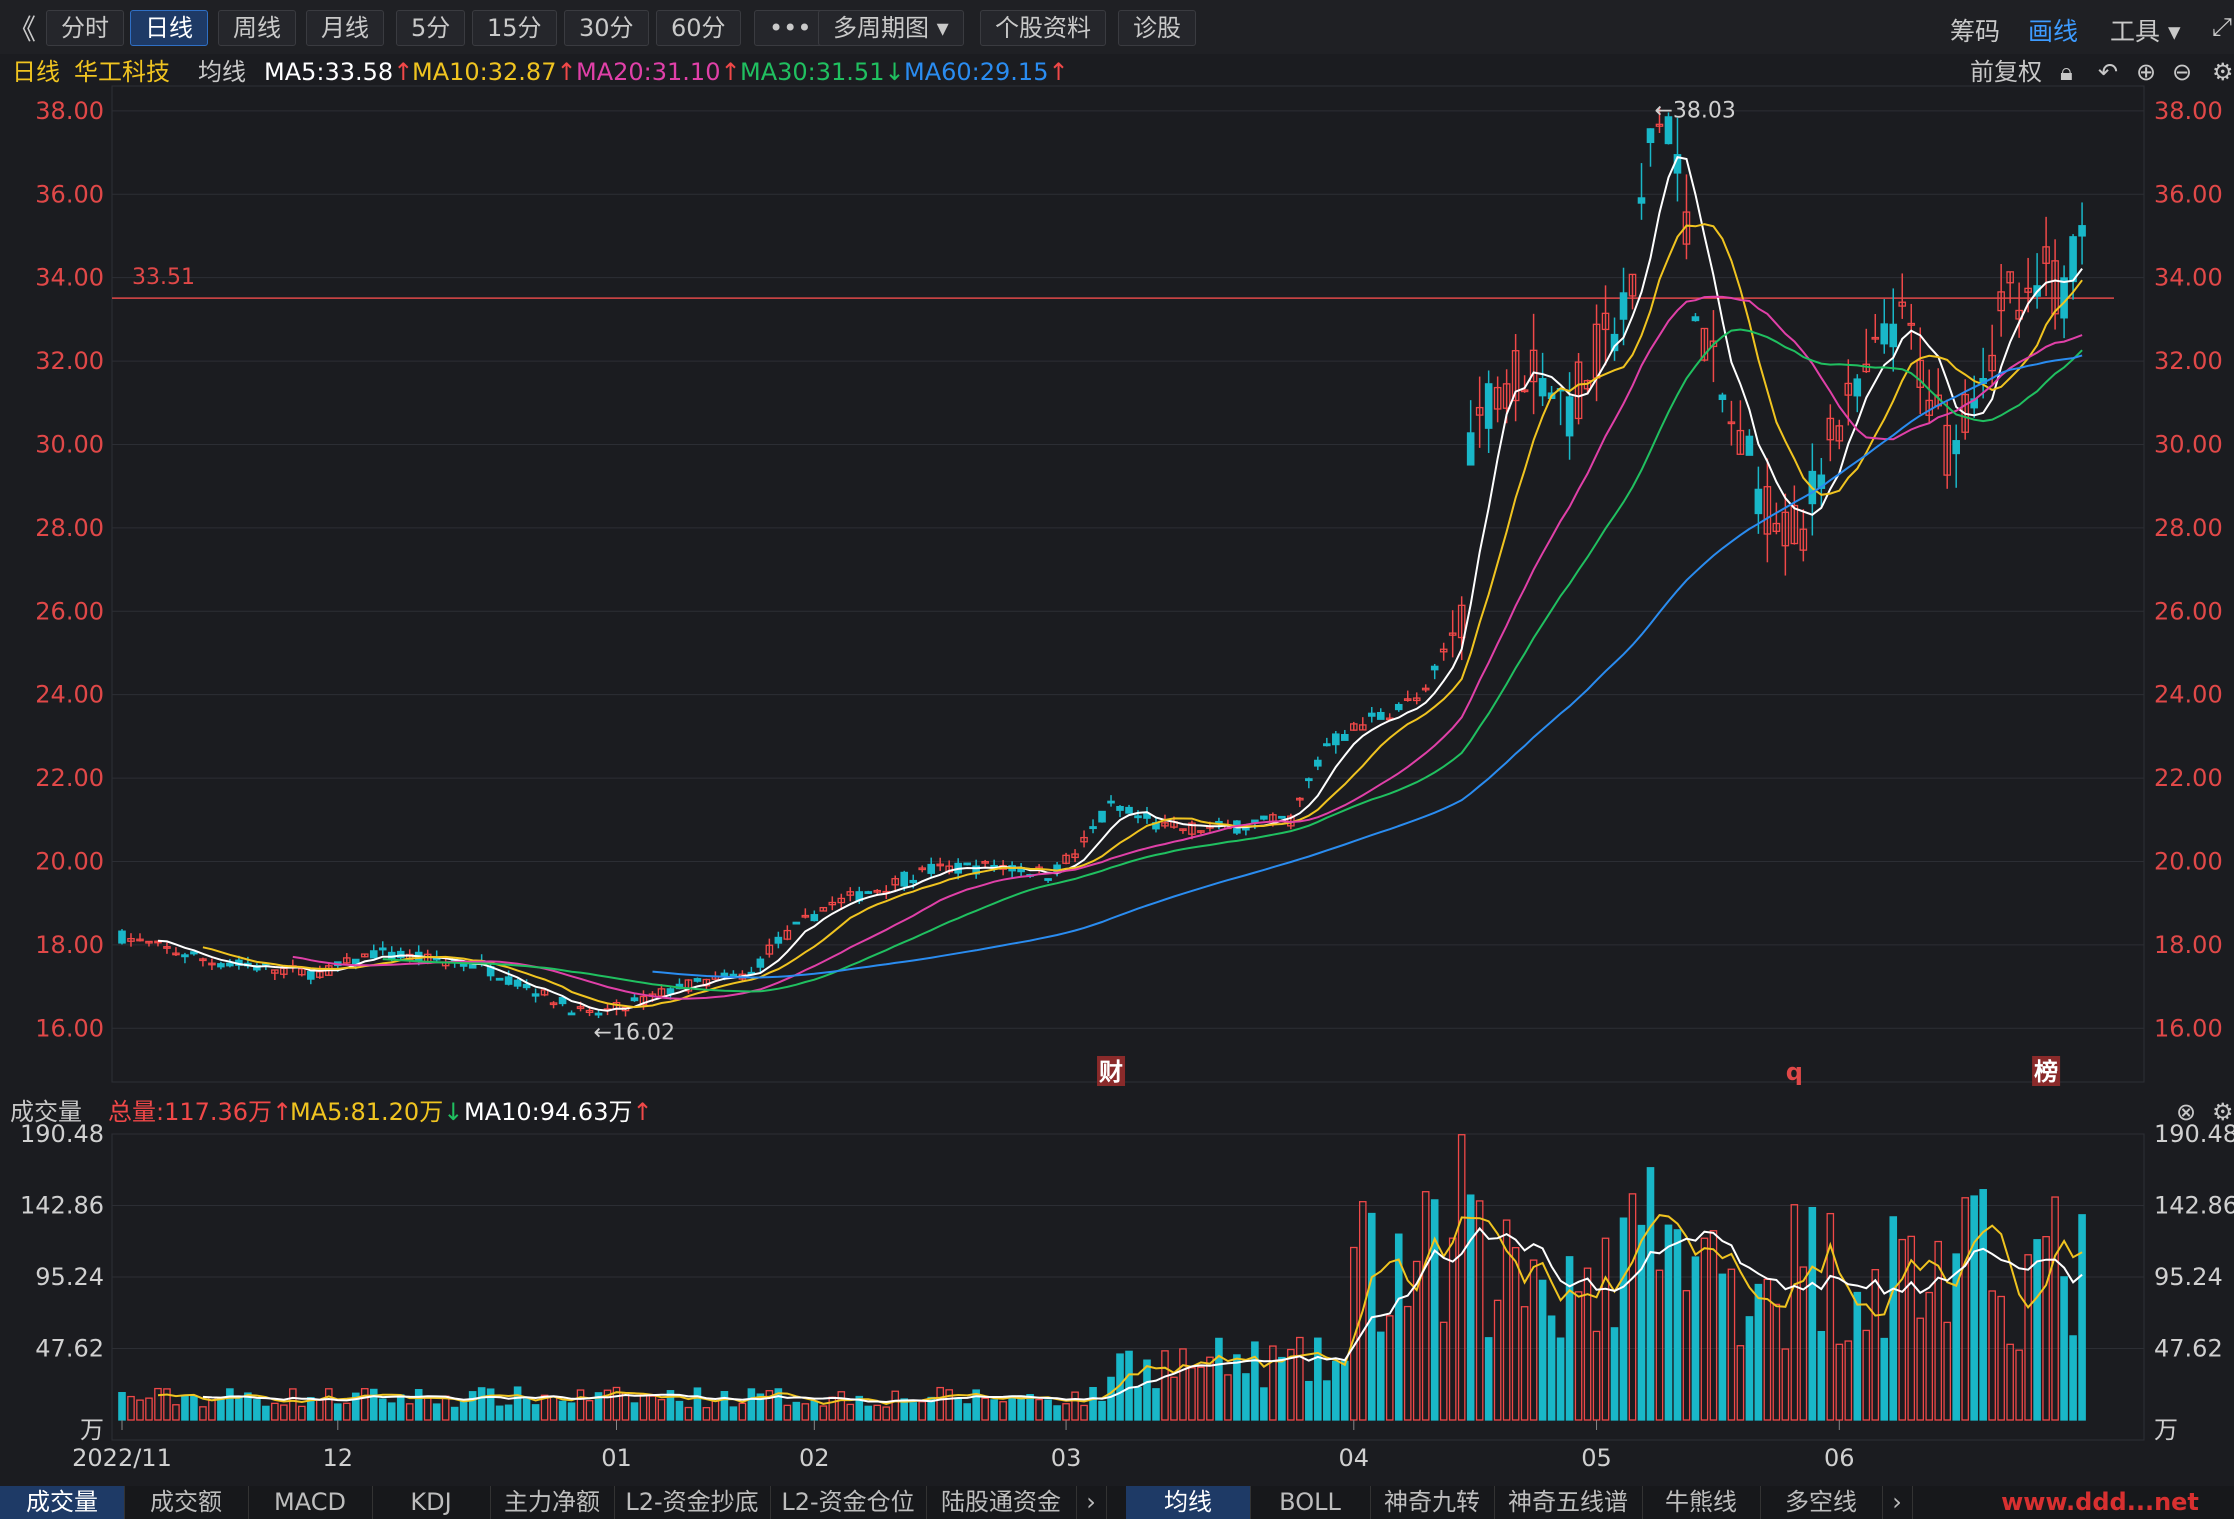 This screenshot has width=2234, height=1519. I want to click on zoom-in-icon: ⊕, so click(2146, 72).